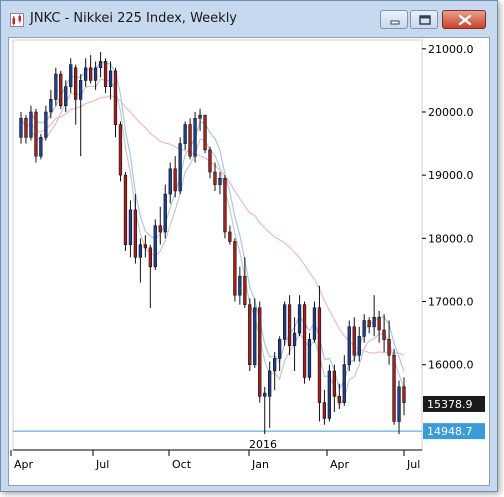 Image resolution: width=504 pixels, height=497 pixels. Describe the element at coordinates (182, 464) in the screenshot. I see `x-axis-month-label: Oct` at that location.